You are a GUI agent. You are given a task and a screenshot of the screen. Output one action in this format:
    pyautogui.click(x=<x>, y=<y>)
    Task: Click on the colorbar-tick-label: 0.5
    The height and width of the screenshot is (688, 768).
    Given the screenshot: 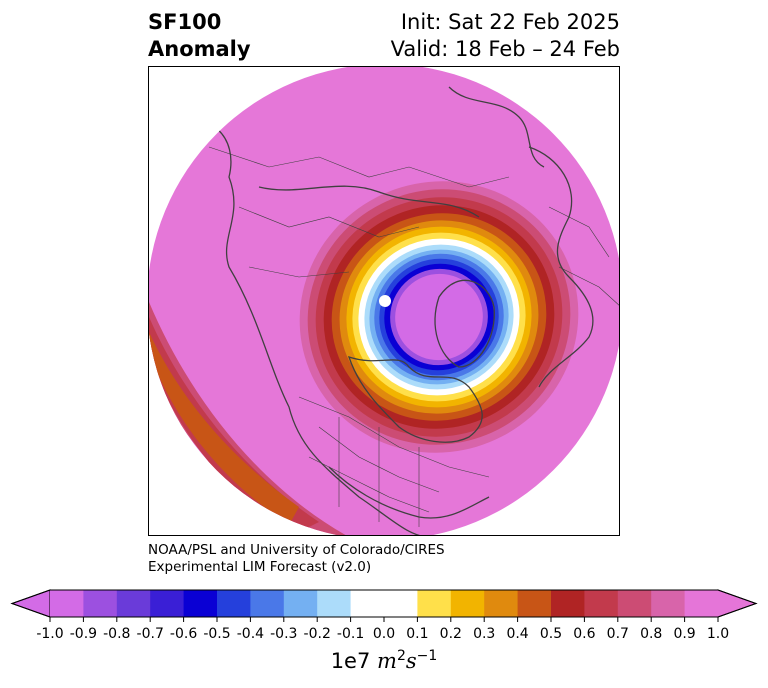 What is the action you would take?
    pyautogui.click(x=551, y=634)
    